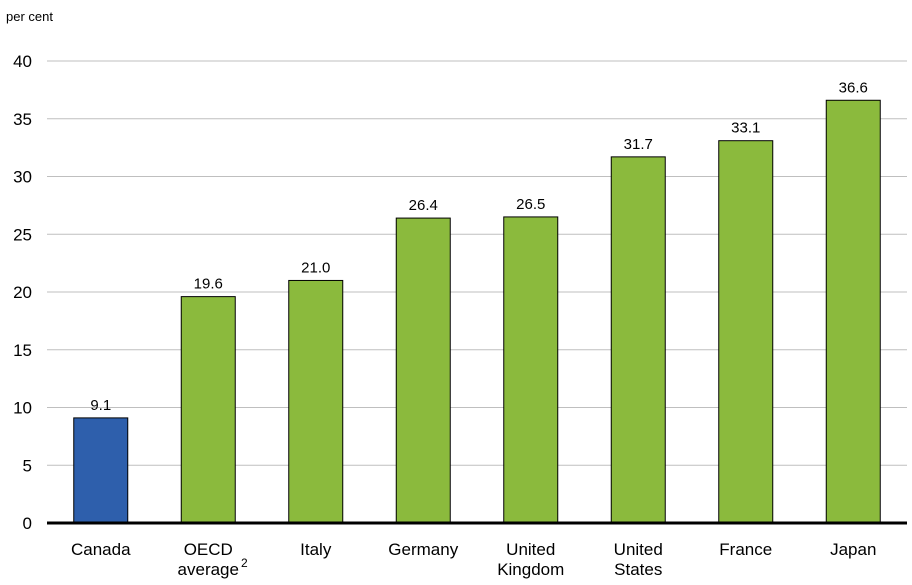 Image resolution: width=912 pixels, height=585 pixels. I want to click on y-tick-label: 10, so click(22, 408).